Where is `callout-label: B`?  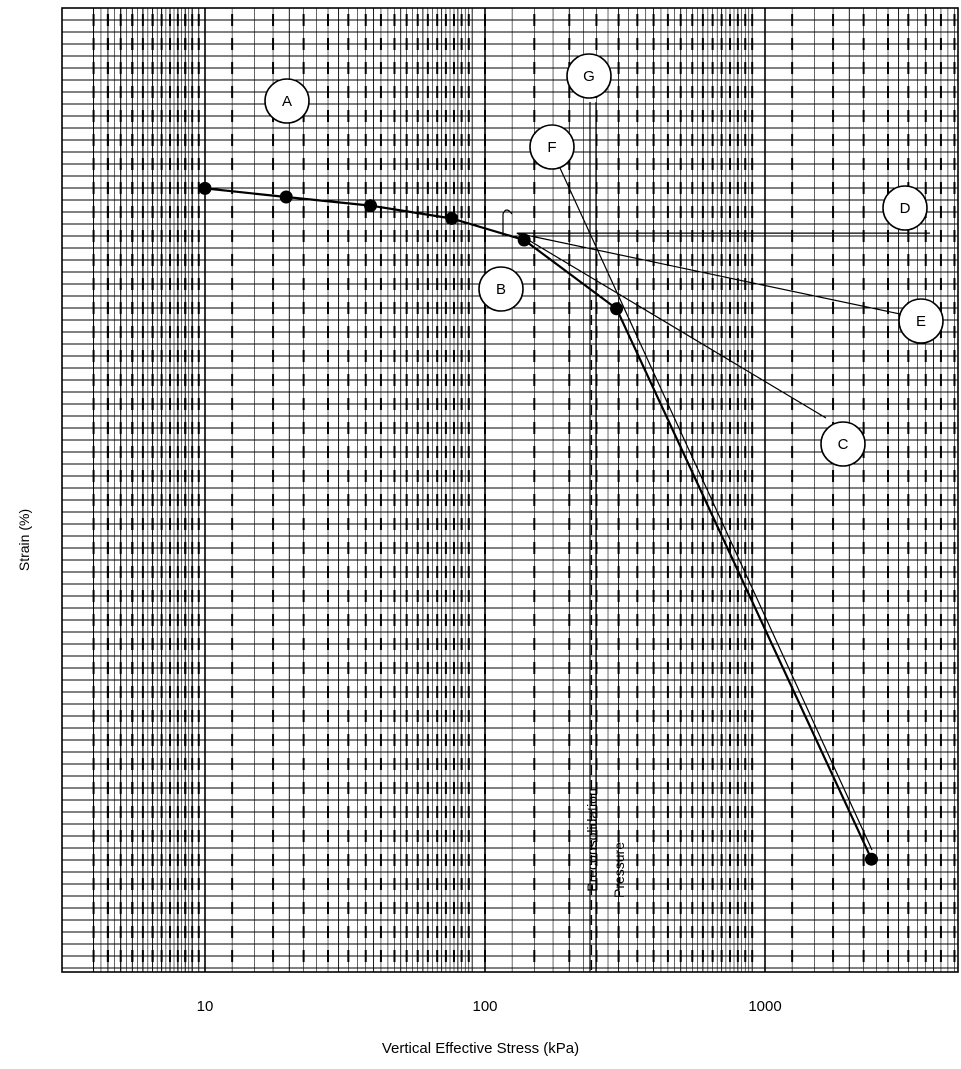 callout-label: B is located at coordinates (501, 289).